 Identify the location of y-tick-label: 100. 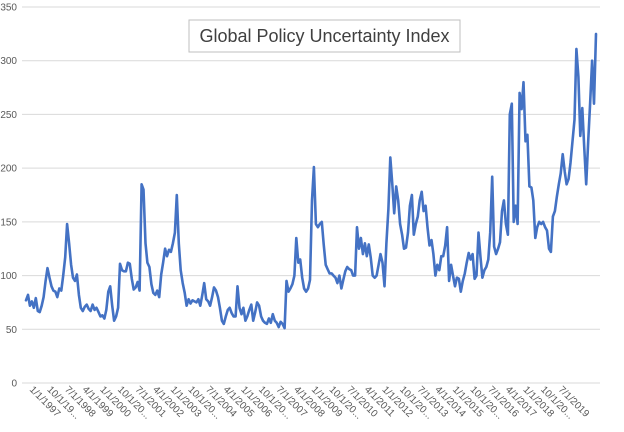
(8, 276).